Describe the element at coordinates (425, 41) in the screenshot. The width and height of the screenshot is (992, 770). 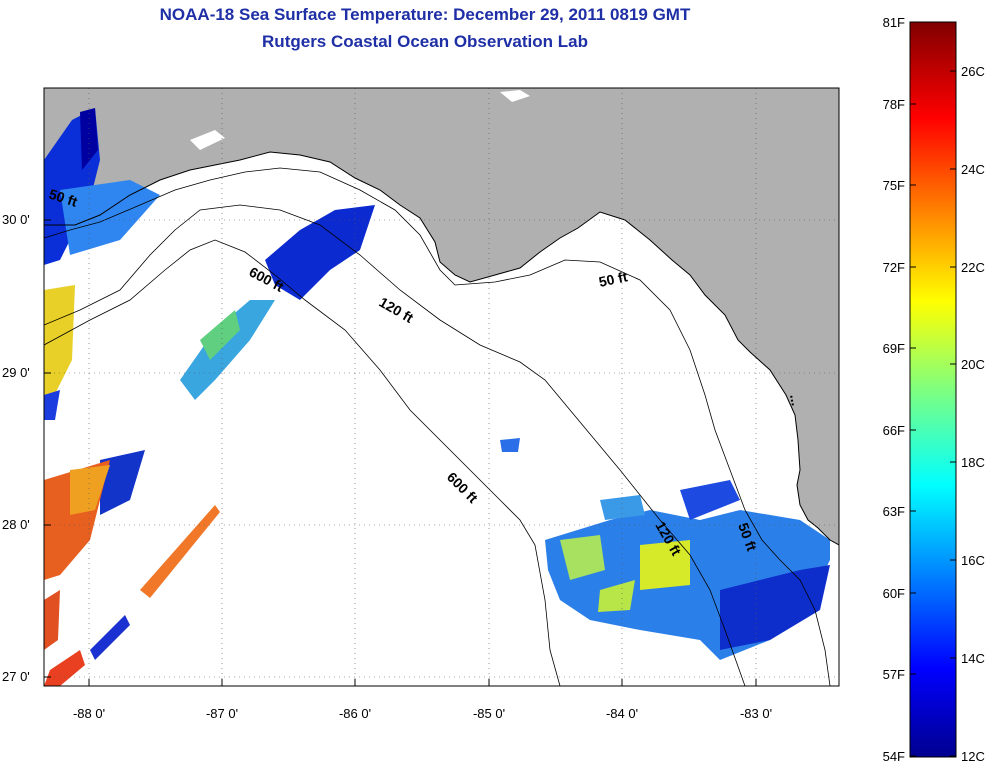
I see `map-subtitle: Rutgers Coastal Ocean Observation Lab` at that location.